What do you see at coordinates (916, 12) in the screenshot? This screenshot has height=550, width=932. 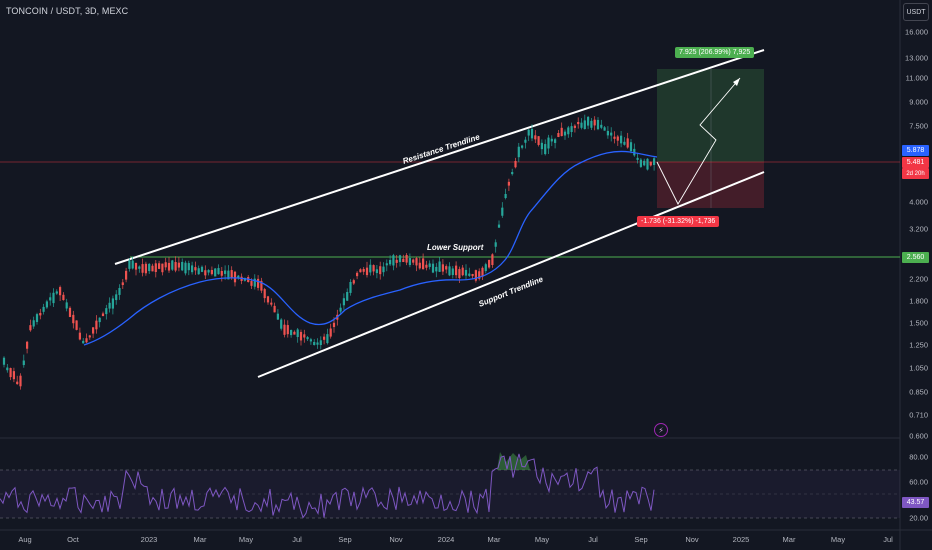 I see `currency-button: USDT` at bounding box center [916, 12].